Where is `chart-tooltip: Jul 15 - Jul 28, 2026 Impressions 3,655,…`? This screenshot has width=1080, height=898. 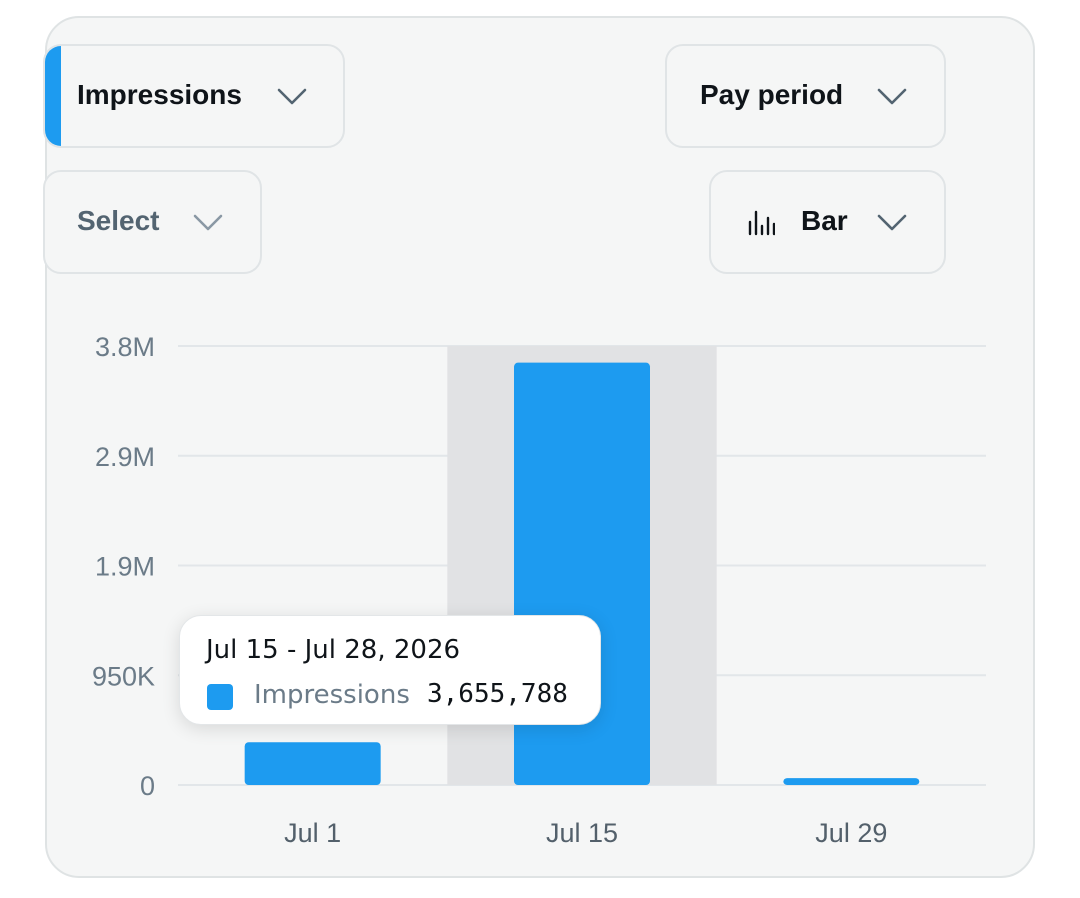 chart-tooltip: Jul 15 - Jul 28, 2026 Impressions 3,655,… is located at coordinates (390, 670).